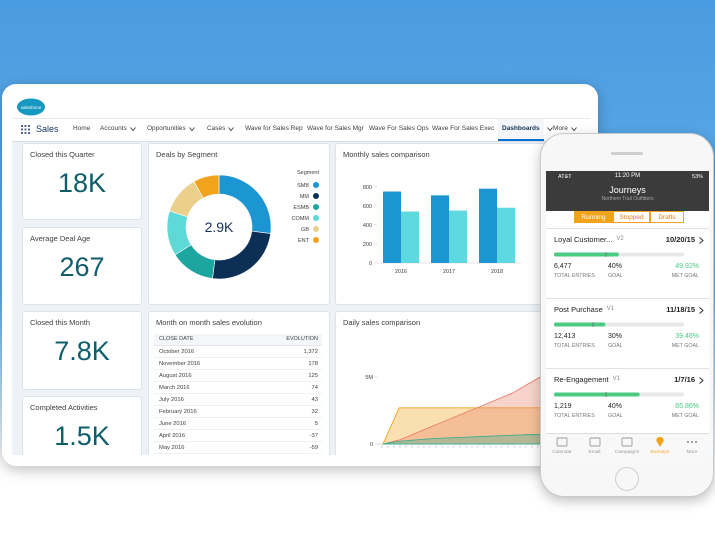 The width and height of the screenshot is (715, 536). Describe the element at coordinates (627, 452) in the screenshot. I see `nav-label: Campaigns` at that location.